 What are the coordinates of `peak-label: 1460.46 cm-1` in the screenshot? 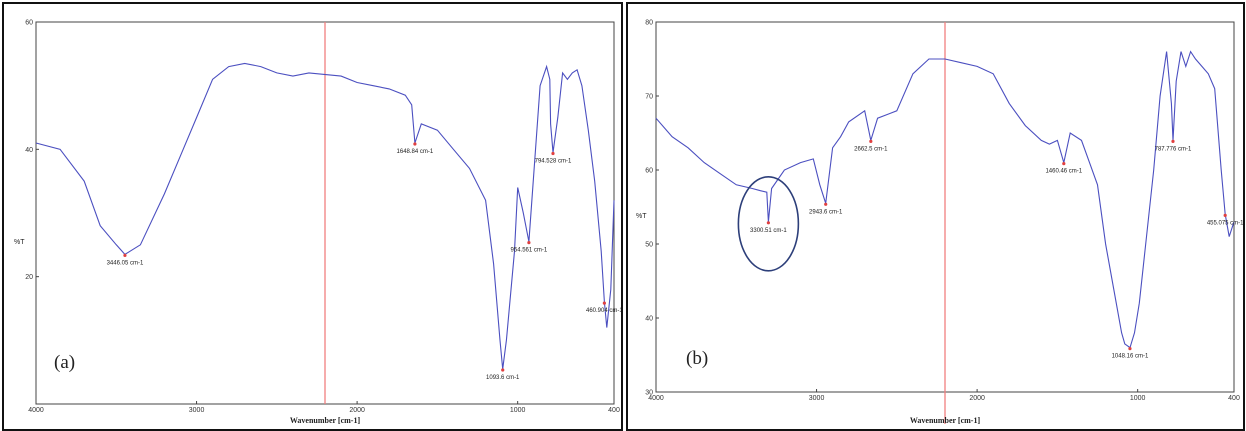 It's located at (1063, 172).